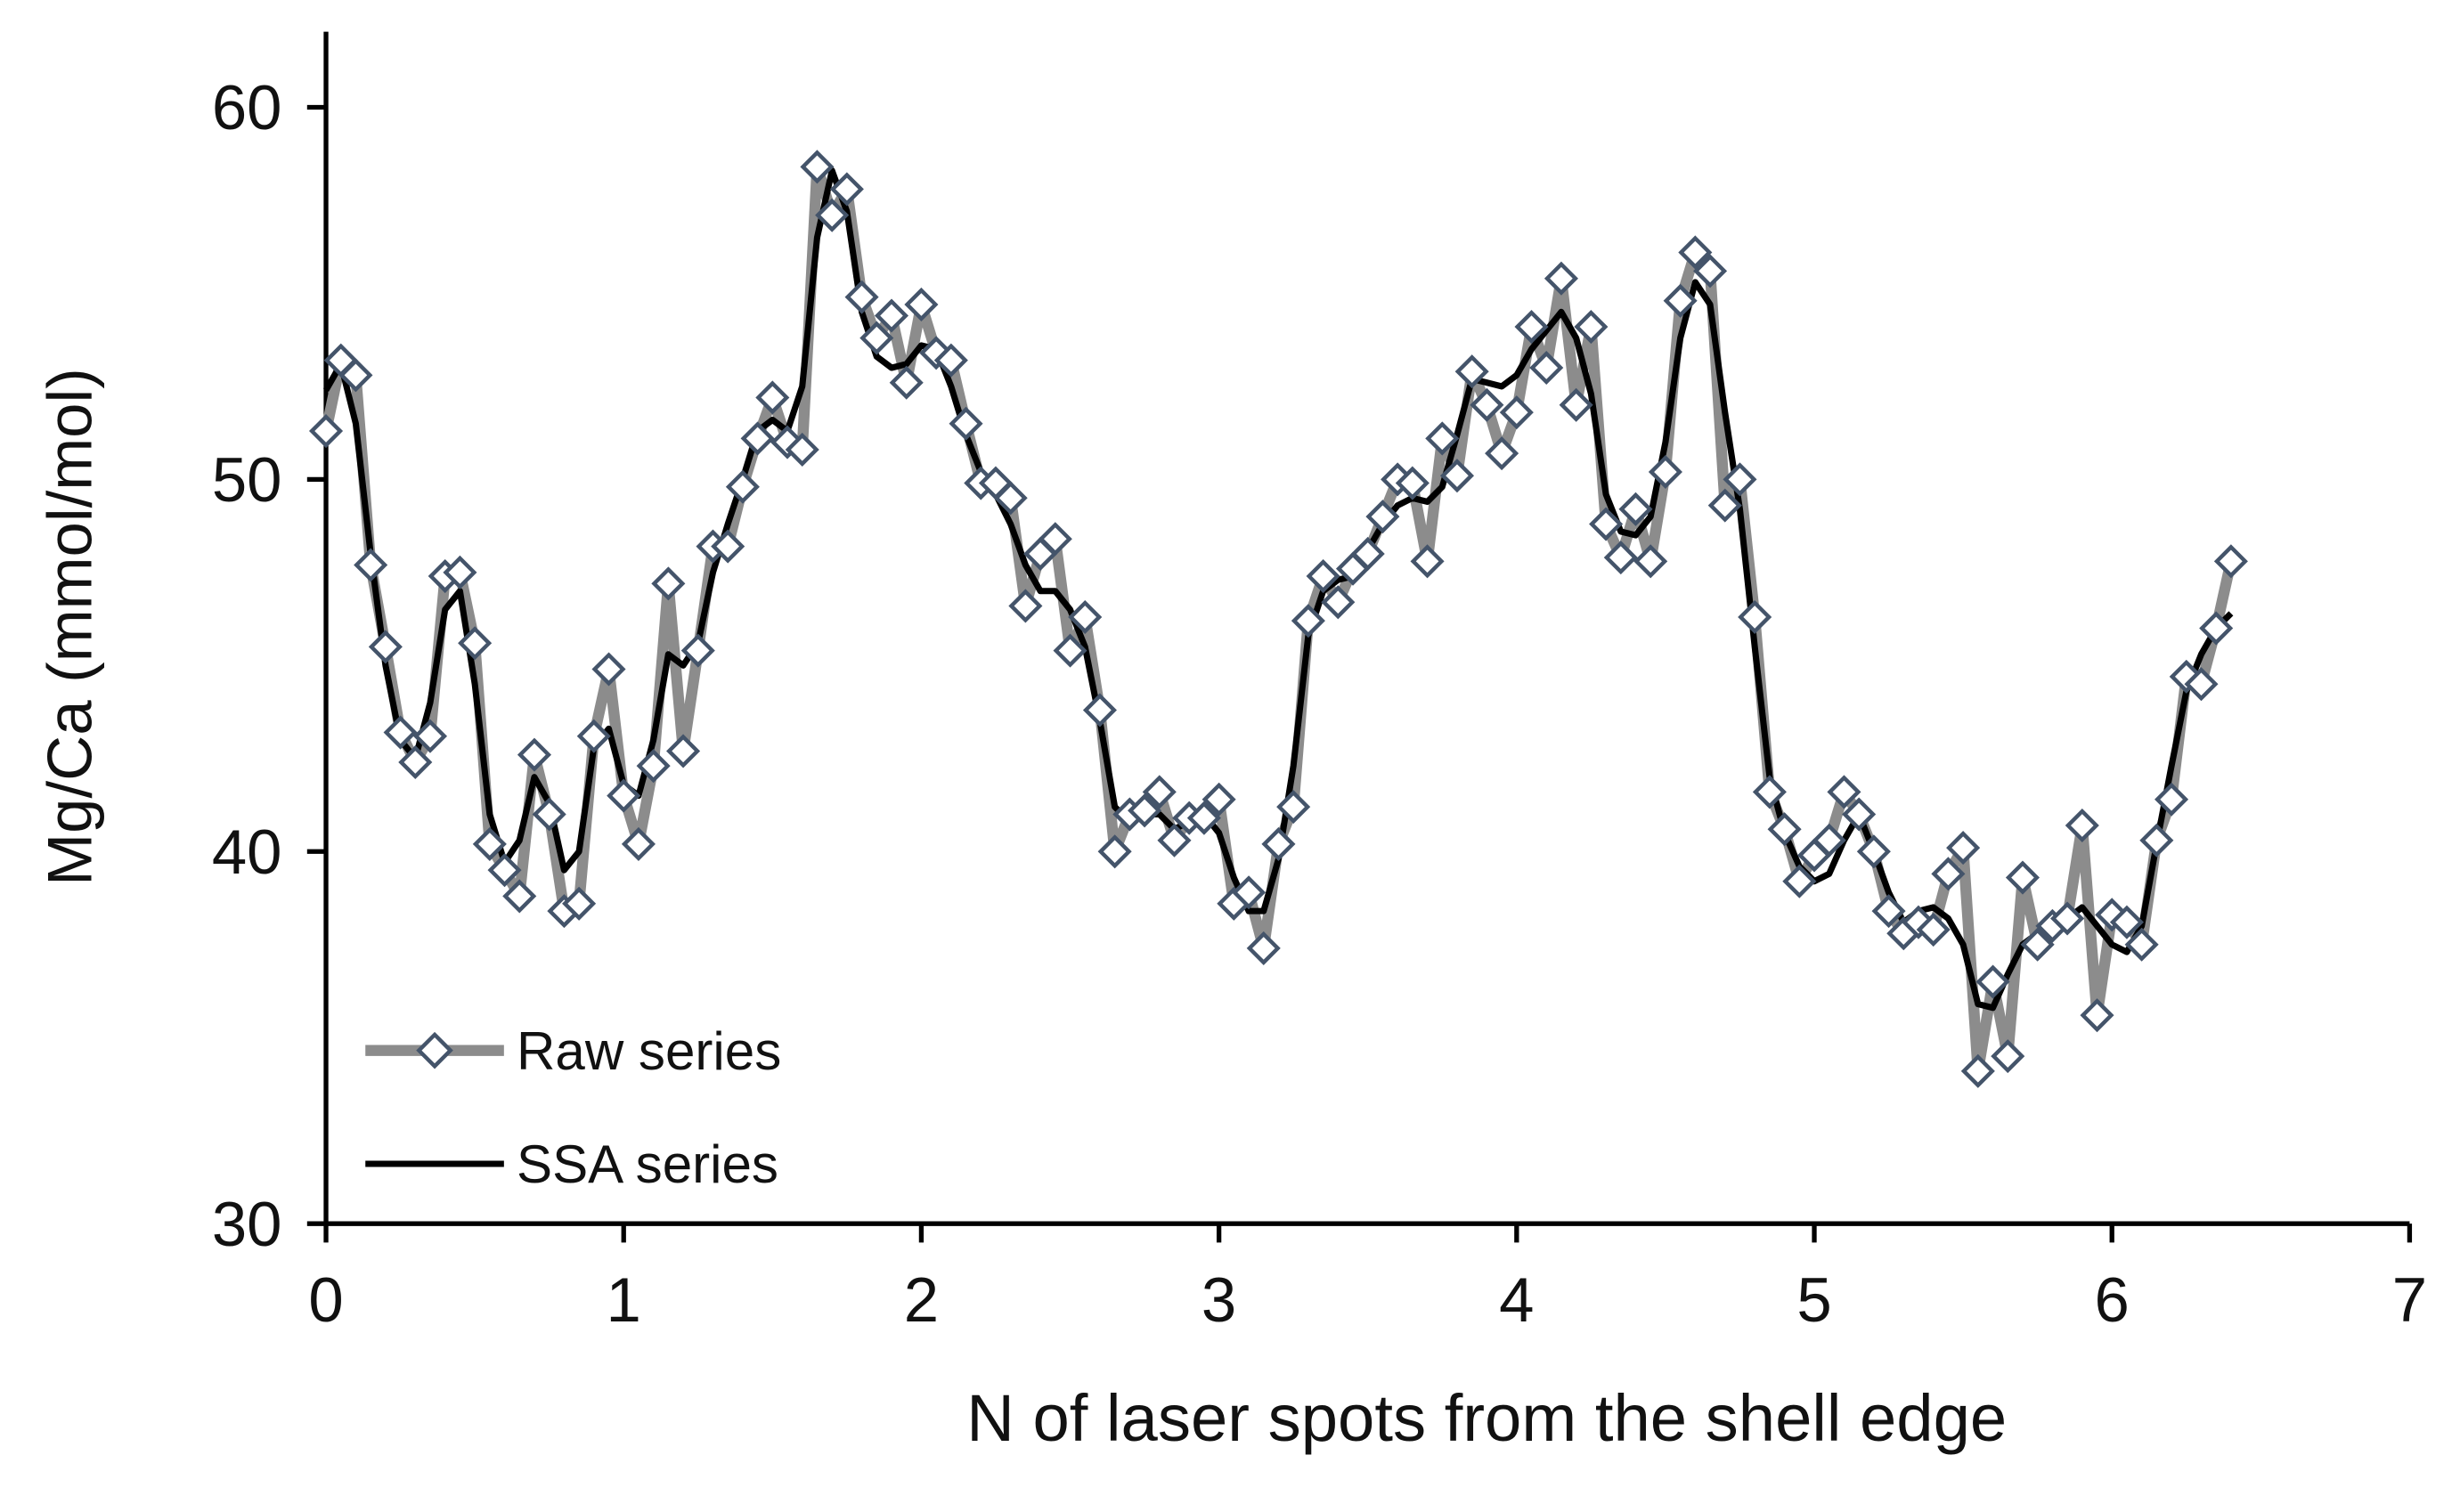 The height and width of the screenshot is (1512, 2460). What do you see at coordinates (326, 1299) in the screenshot?
I see `x-tick-label: 0` at bounding box center [326, 1299].